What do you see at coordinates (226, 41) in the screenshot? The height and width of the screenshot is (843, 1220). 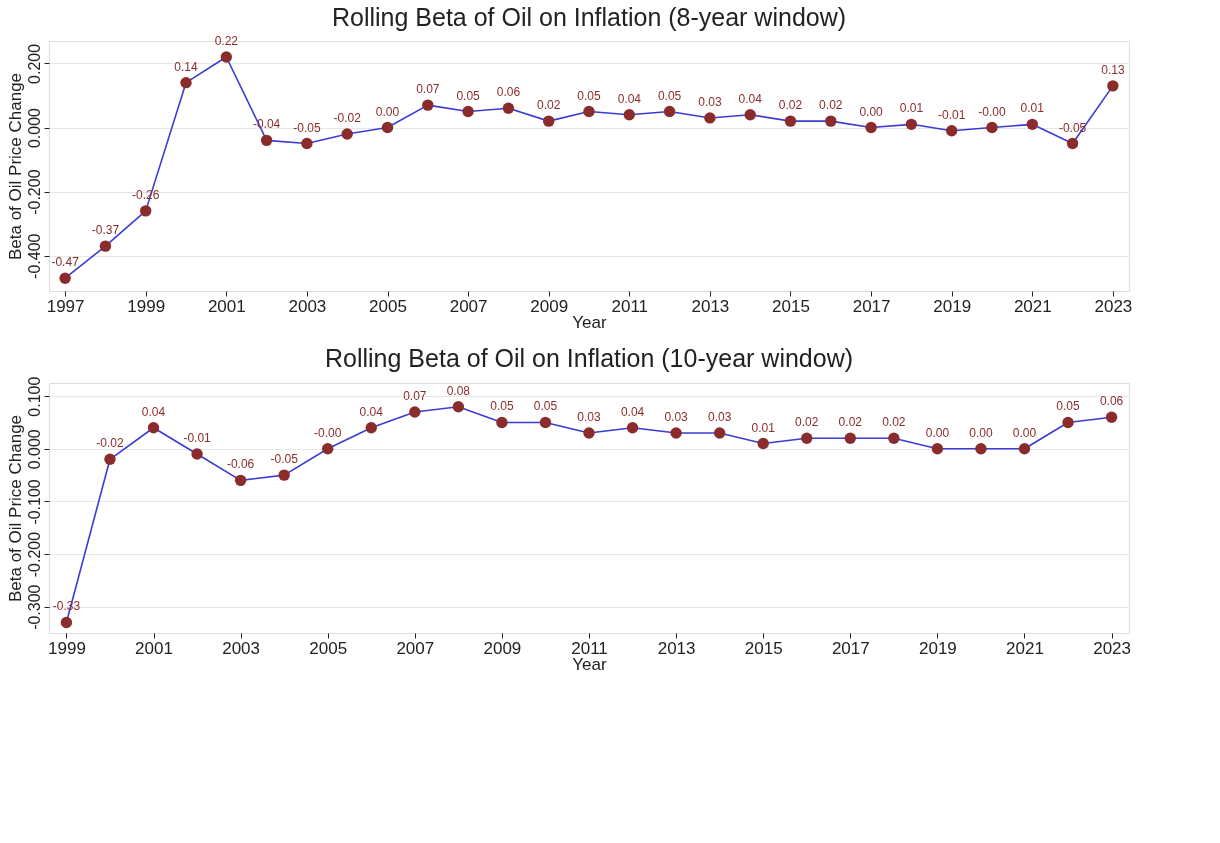 I see `data-label: 0.22` at bounding box center [226, 41].